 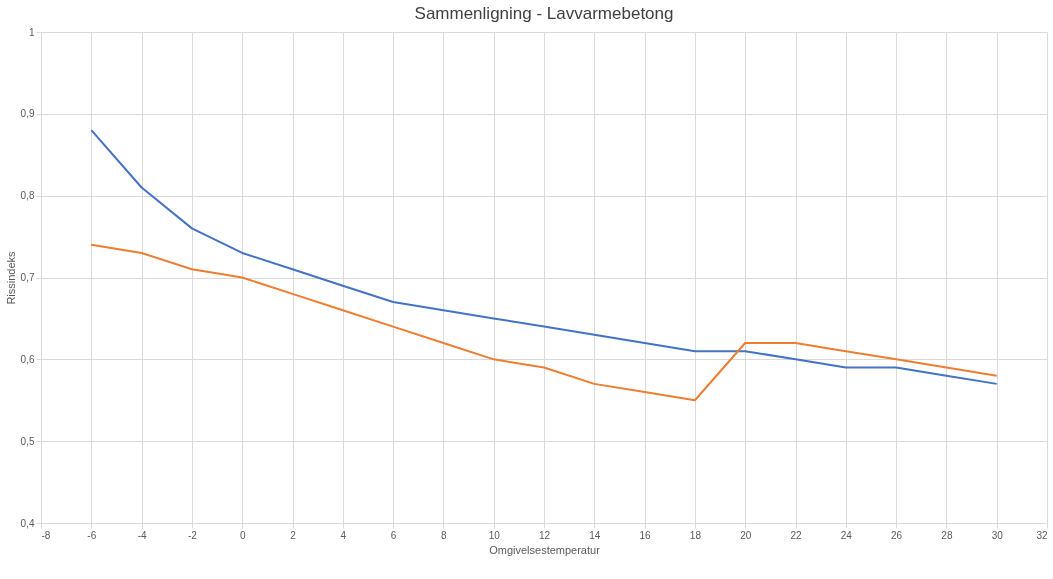 What do you see at coordinates (544, 535) in the screenshot?
I see `x-tick-label: 12` at bounding box center [544, 535].